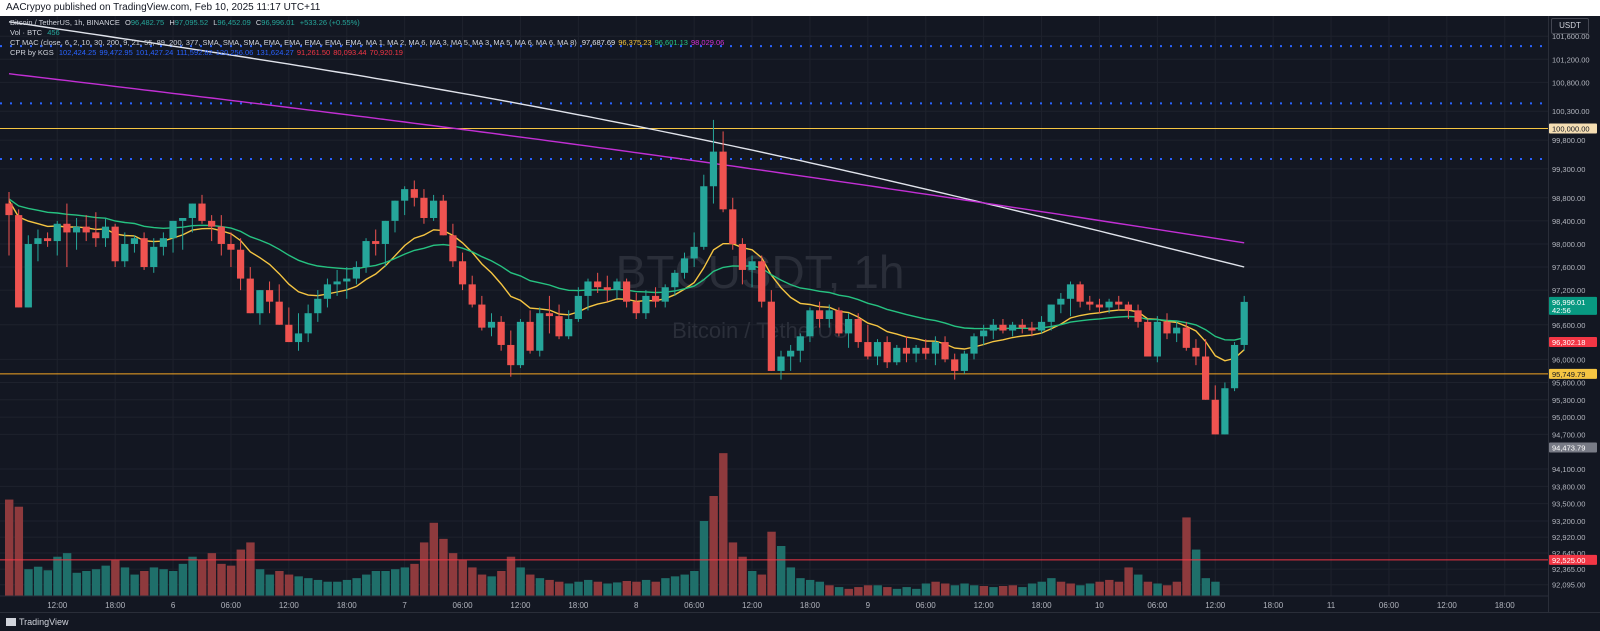 Image resolution: width=1600 pixels, height=631 pixels. What do you see at coordinates (37, 622) in the screenshot?
I see `tradingview-logo: TradingView` at bounding box center [37, 622].